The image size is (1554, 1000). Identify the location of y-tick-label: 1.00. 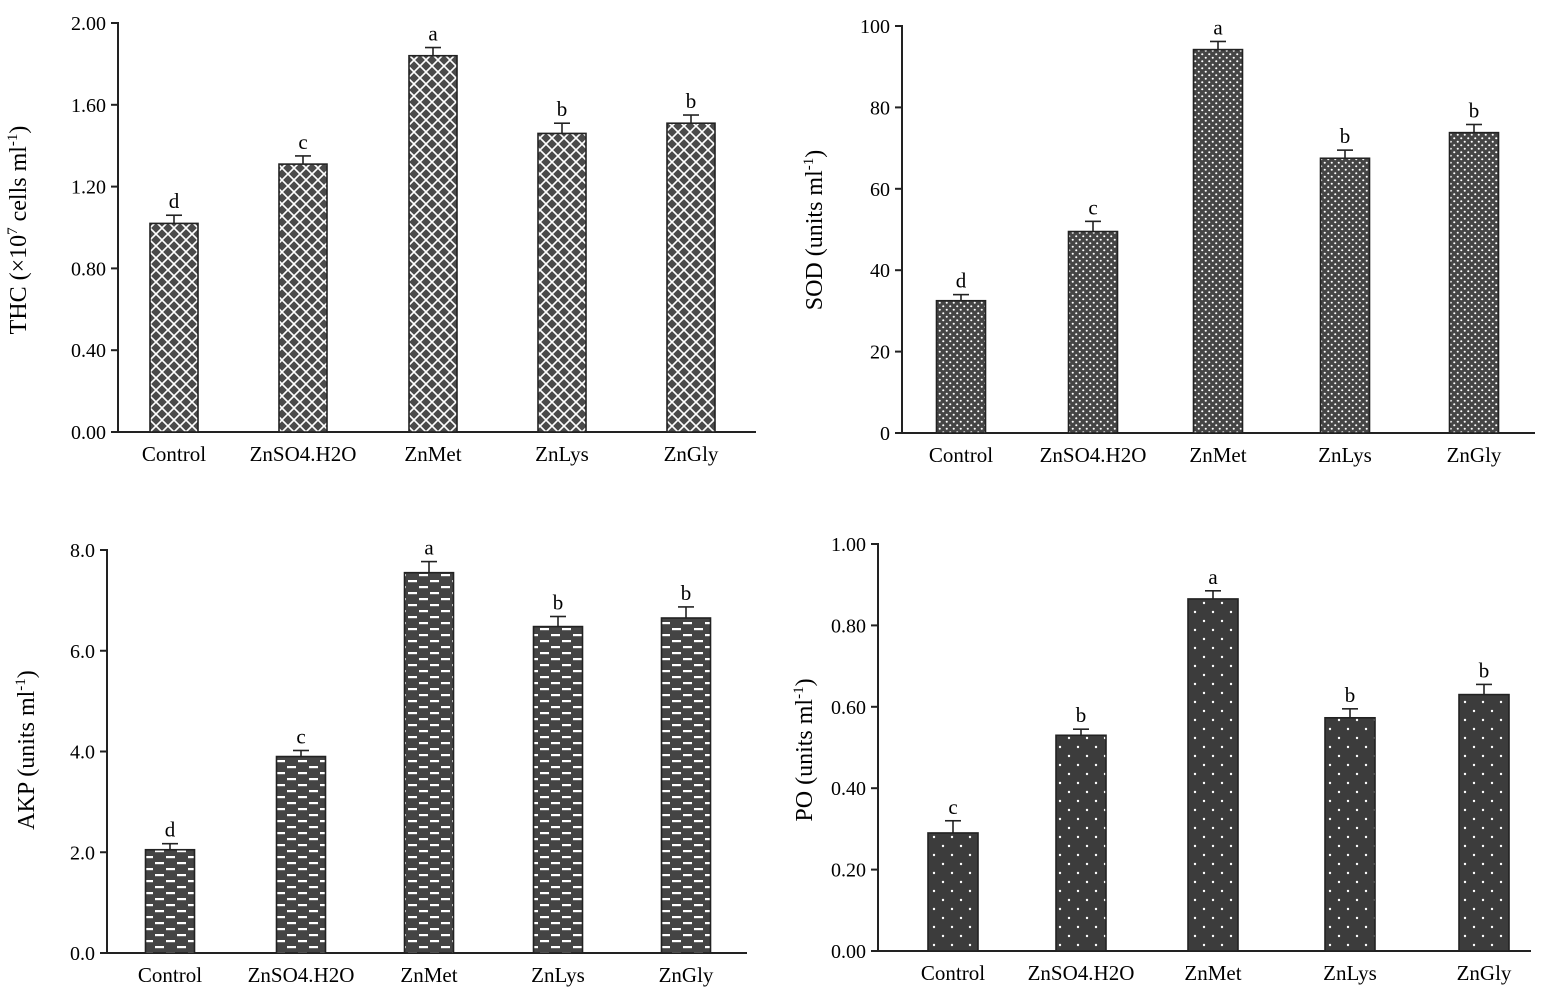
(848, 545).